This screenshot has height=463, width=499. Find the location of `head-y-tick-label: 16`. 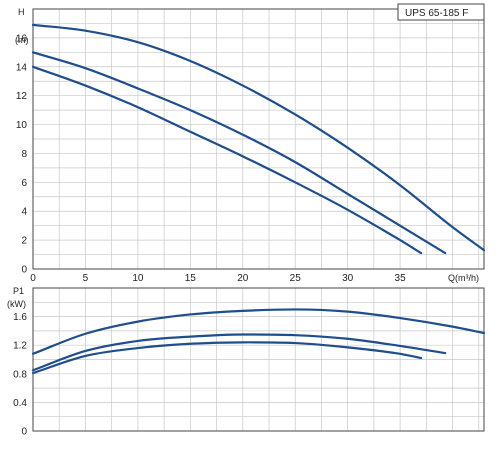

head-y-tick-label: 16 is located at coordinates (22, 38).